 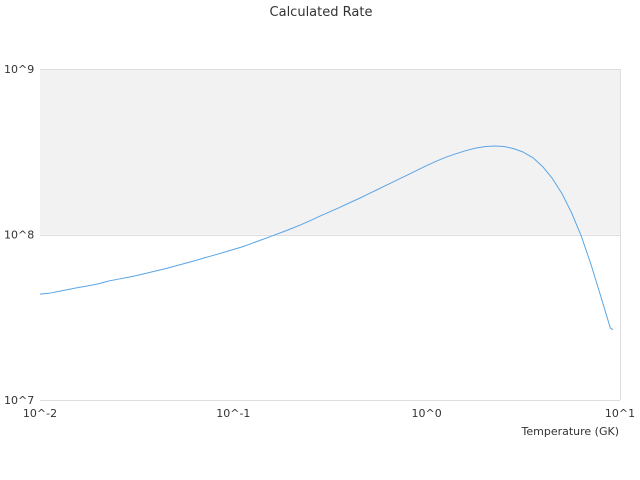 I want to click on x-tick-label: 10^-1, so click(x=233, y=413).